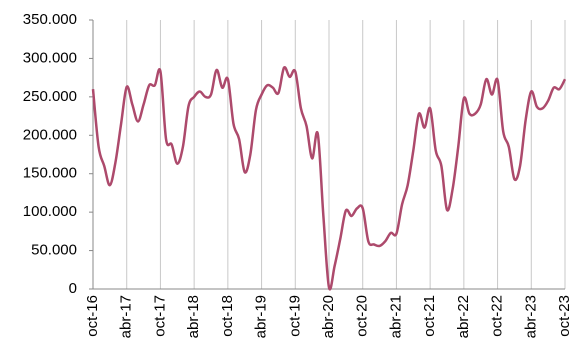  I want to click on y-tick-label: 250.000, so click(50, 96).